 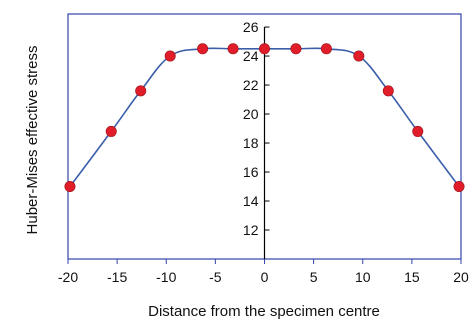 What do you see at coordinates (251, 230) in the screenshot?
I see `y-tick-label: 12` at bounding box center [251, 230].